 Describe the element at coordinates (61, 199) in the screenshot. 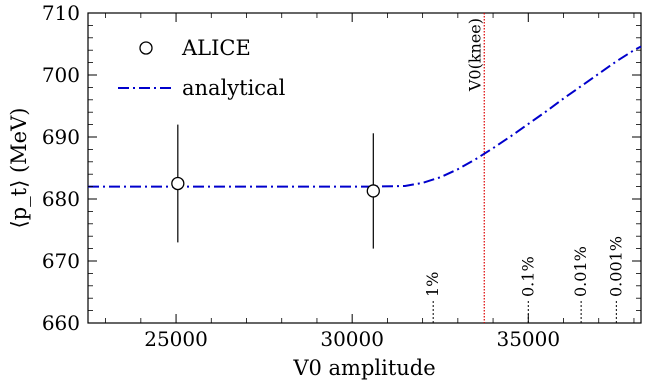

I see `y-tick-label: 680` at that location.